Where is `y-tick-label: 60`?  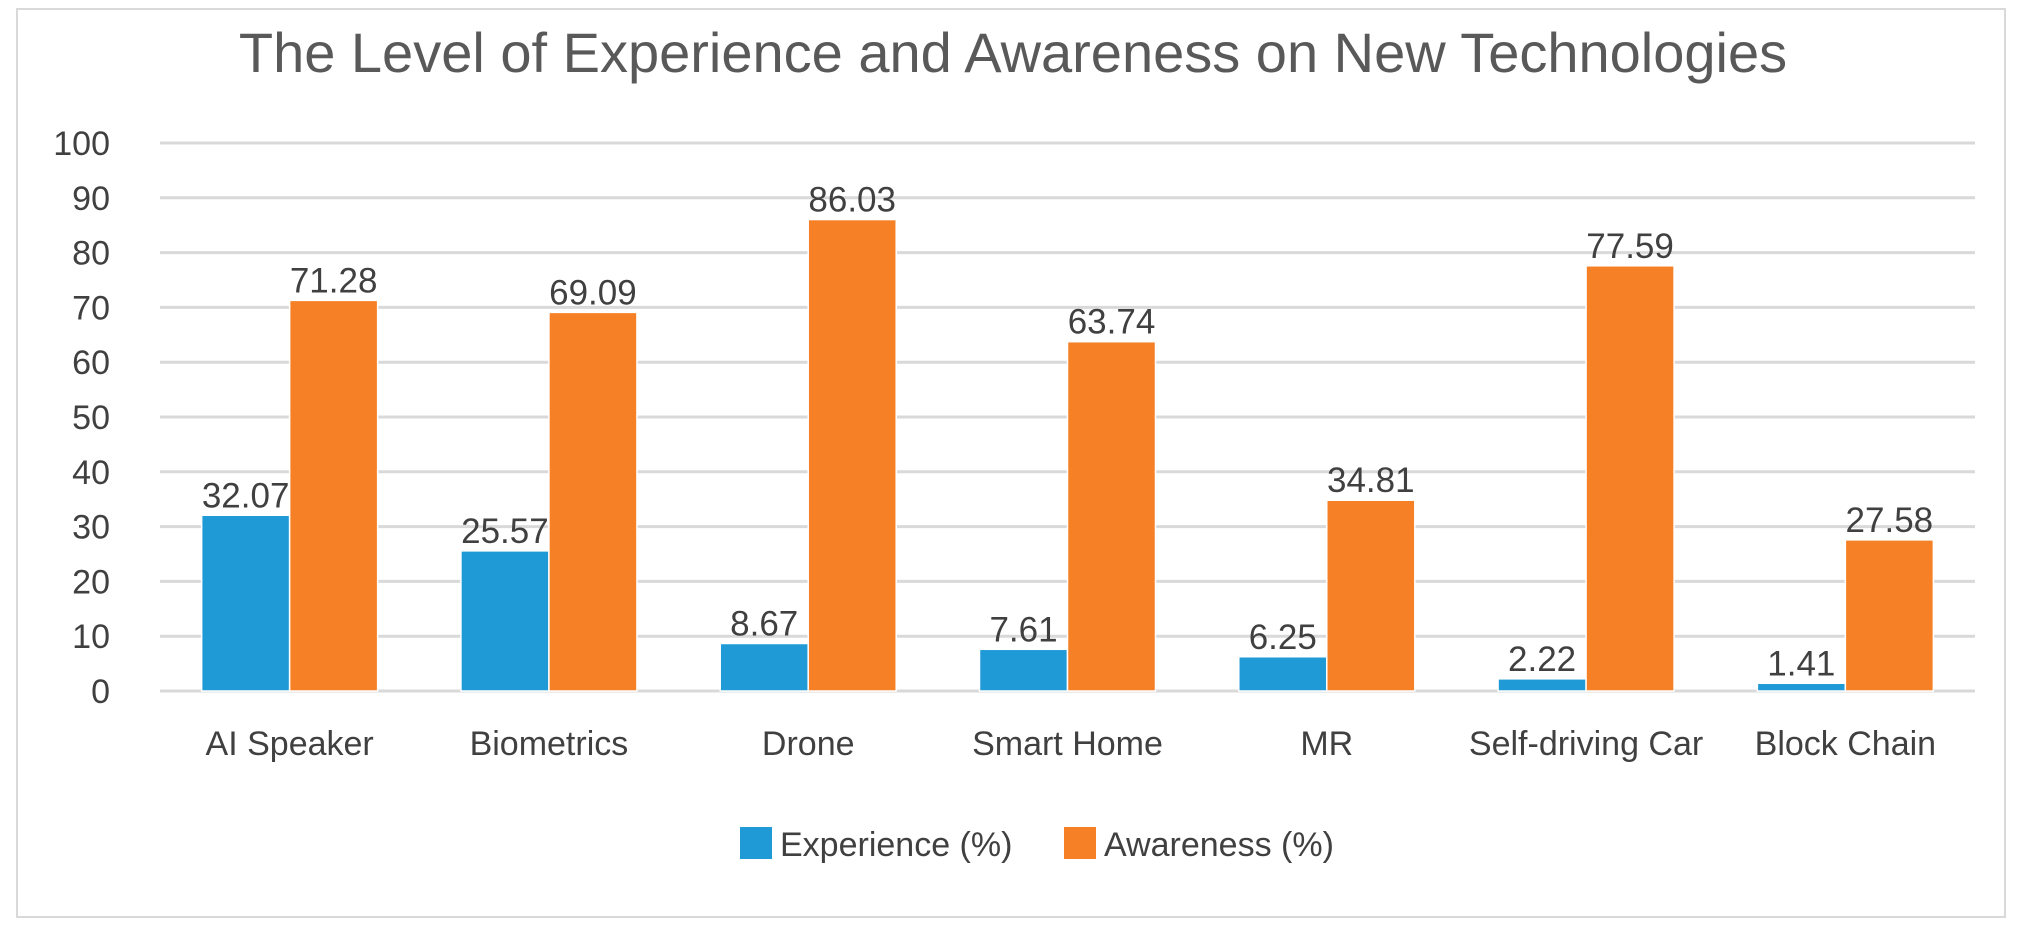
y-tick-label: 60 is located at coordinates (91, 363).